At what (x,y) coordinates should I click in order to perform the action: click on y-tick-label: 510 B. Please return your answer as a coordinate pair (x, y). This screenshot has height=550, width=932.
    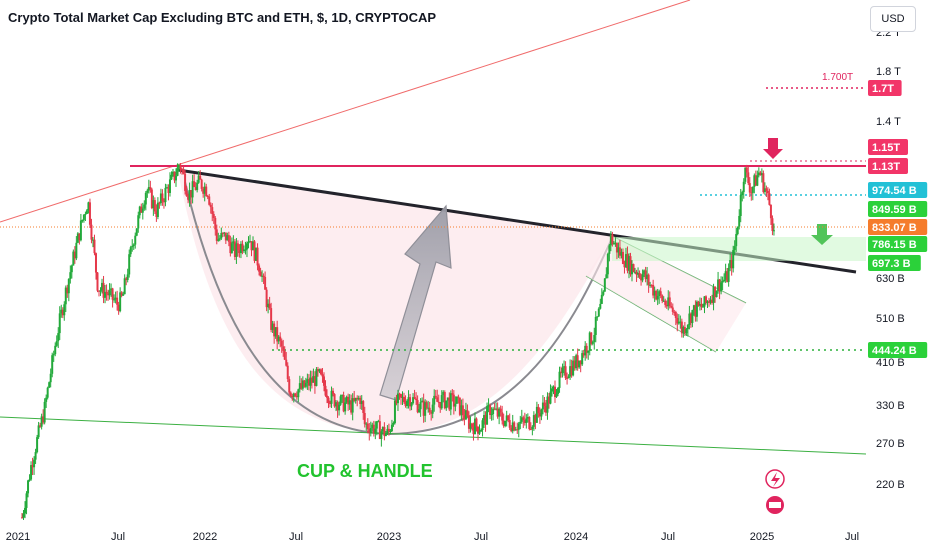
    Looking at the image, I should click on (890, 319).